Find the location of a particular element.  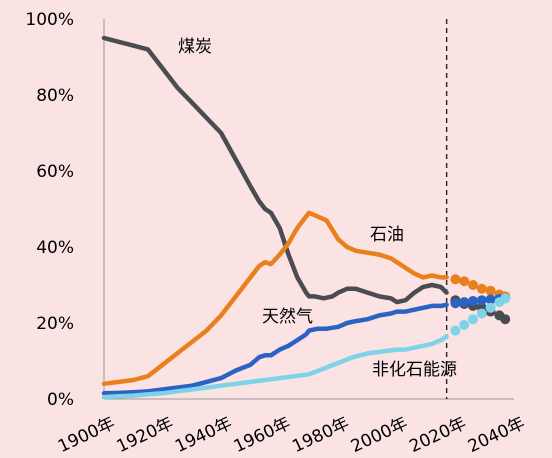

x-tick-label: 2020年 is located at coordinates (437, 435).